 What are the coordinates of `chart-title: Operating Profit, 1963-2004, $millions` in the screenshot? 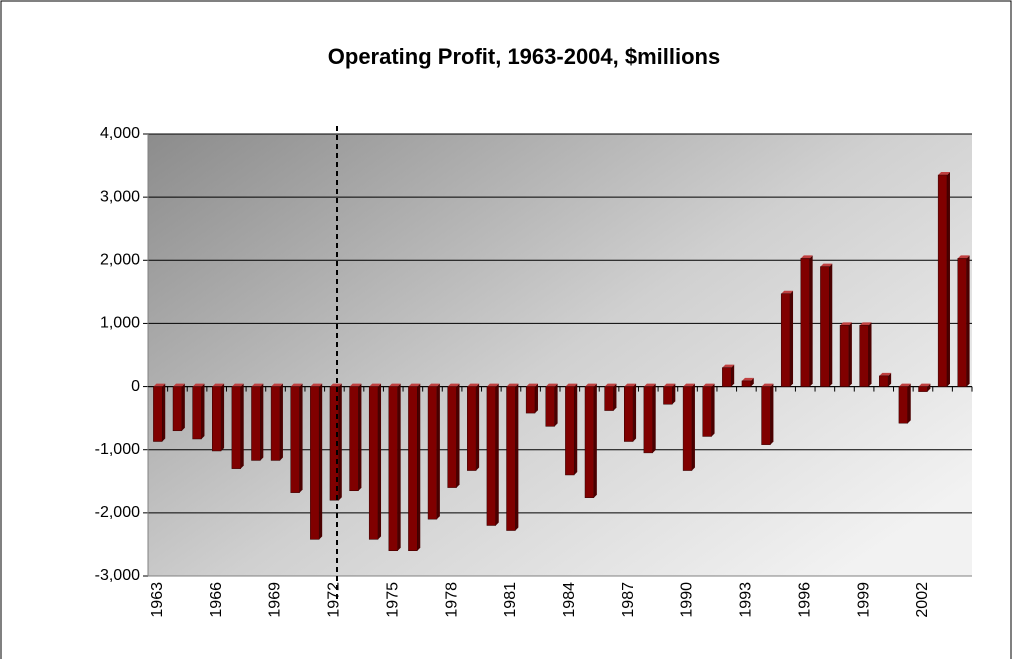 It's located at (524, 56).